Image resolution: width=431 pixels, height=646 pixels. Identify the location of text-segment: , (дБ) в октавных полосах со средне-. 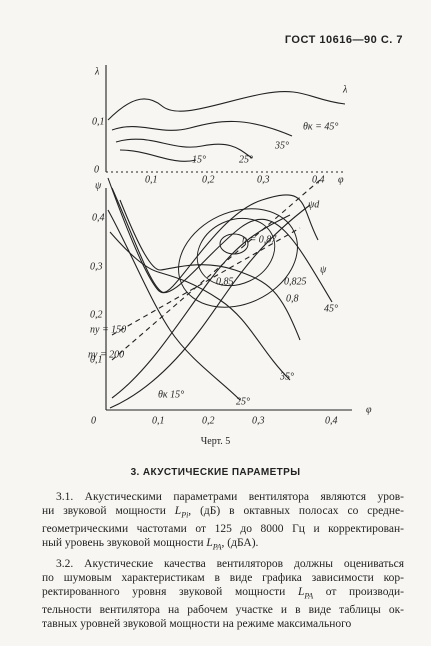
(296, 511).